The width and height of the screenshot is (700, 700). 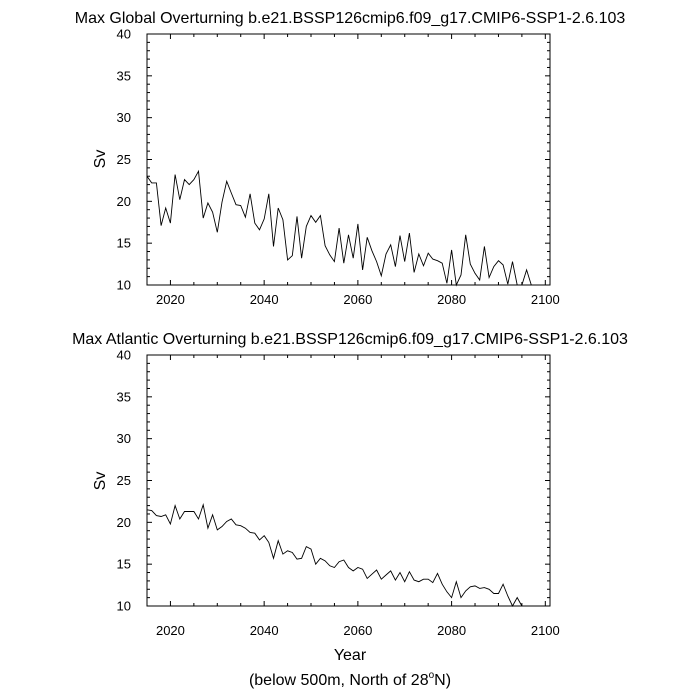 I want to click on global-x-tick-label: 2060, so click(x=357, y=299).